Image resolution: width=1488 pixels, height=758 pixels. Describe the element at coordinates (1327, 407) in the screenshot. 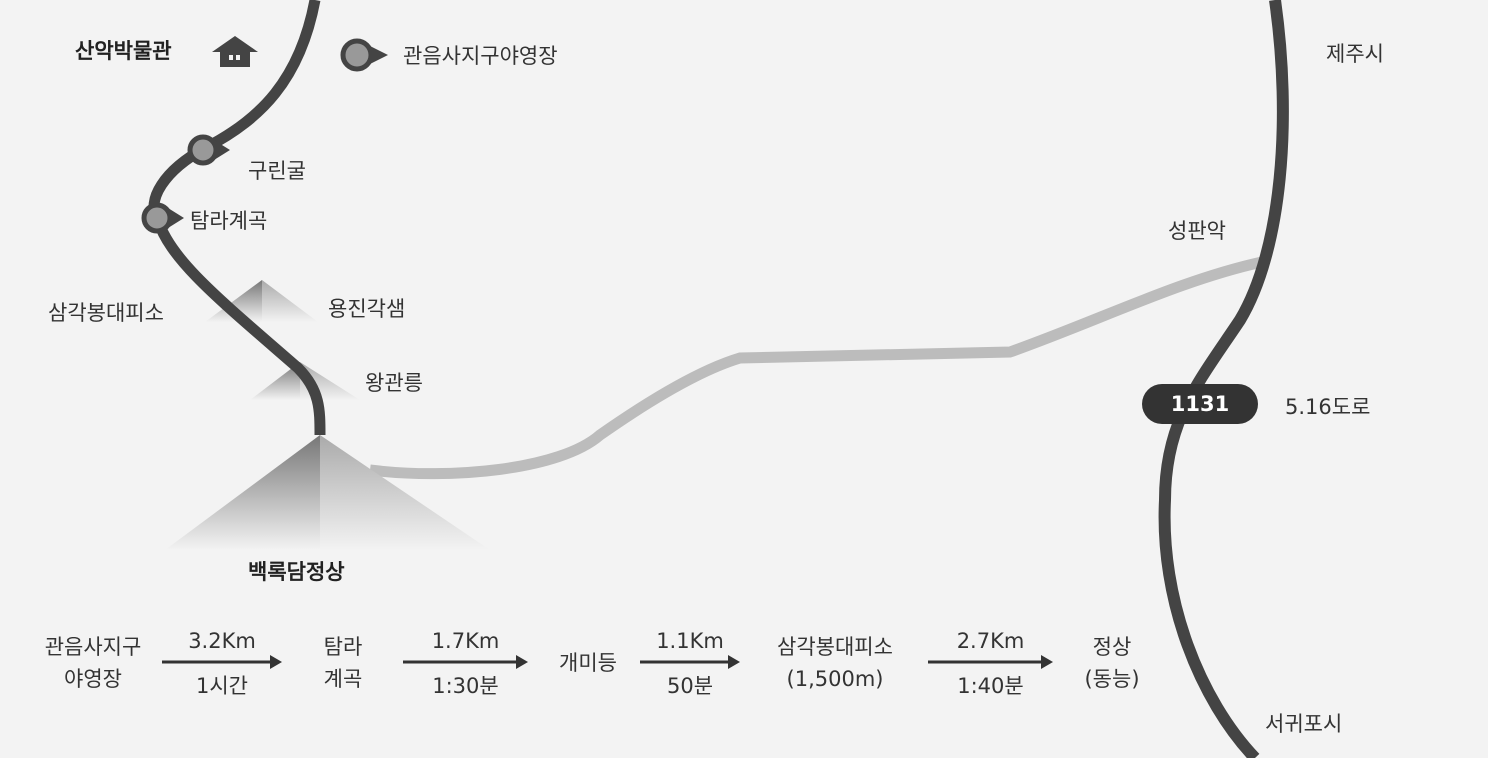

I see `map-label: 5.16도로` at that location.